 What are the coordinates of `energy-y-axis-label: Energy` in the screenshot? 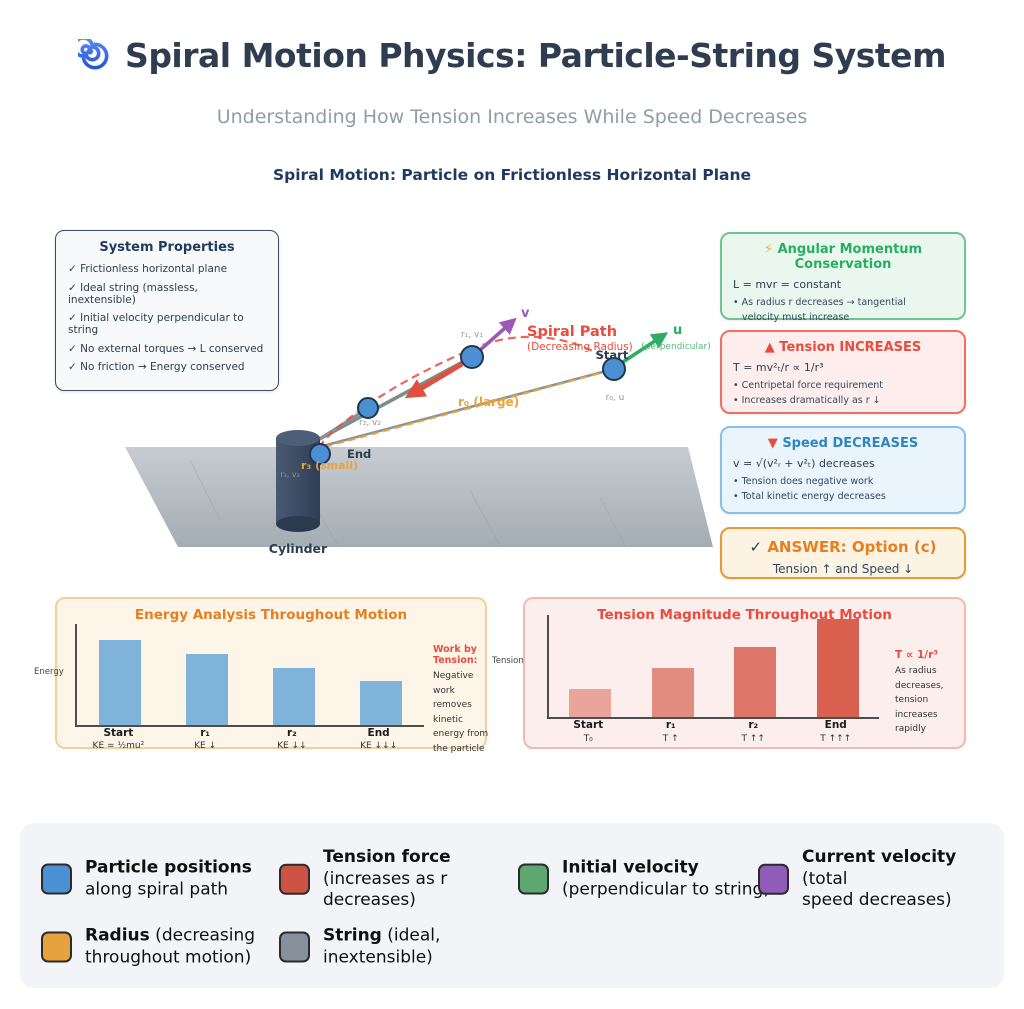 It's located at (49, 672).